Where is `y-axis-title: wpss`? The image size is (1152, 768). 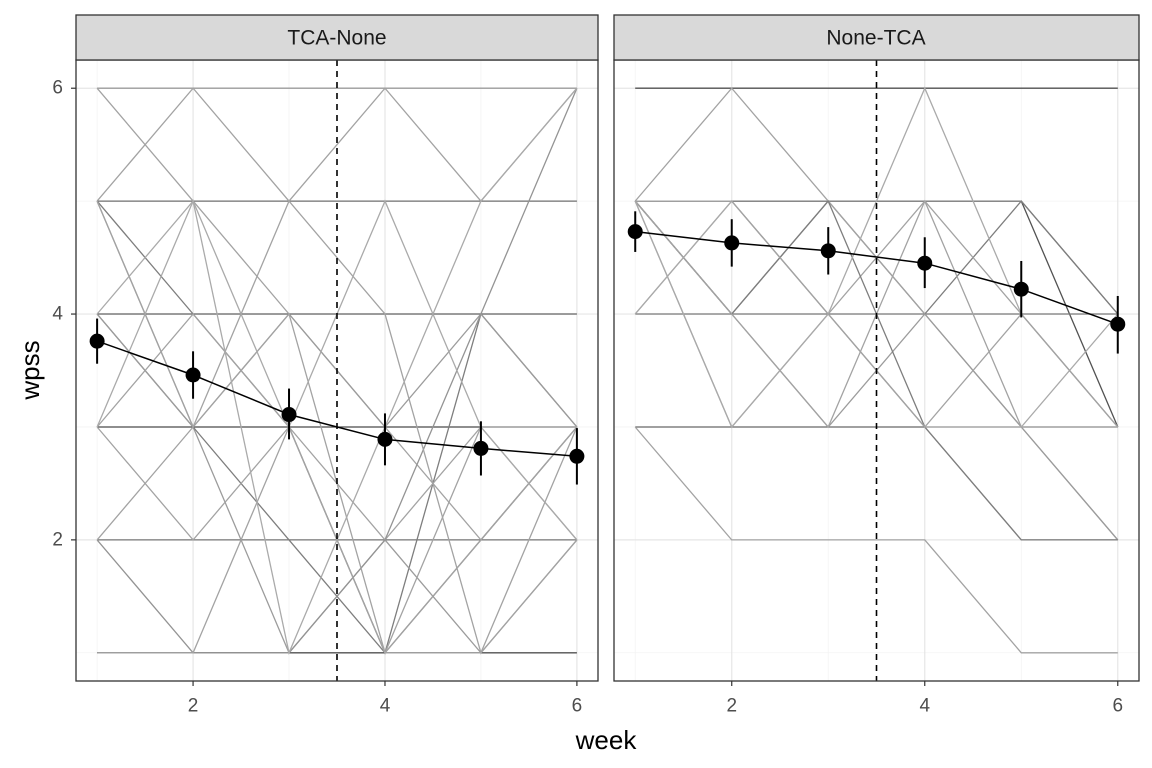 y-axis-title: wpss is located at coordinates (30, 370).